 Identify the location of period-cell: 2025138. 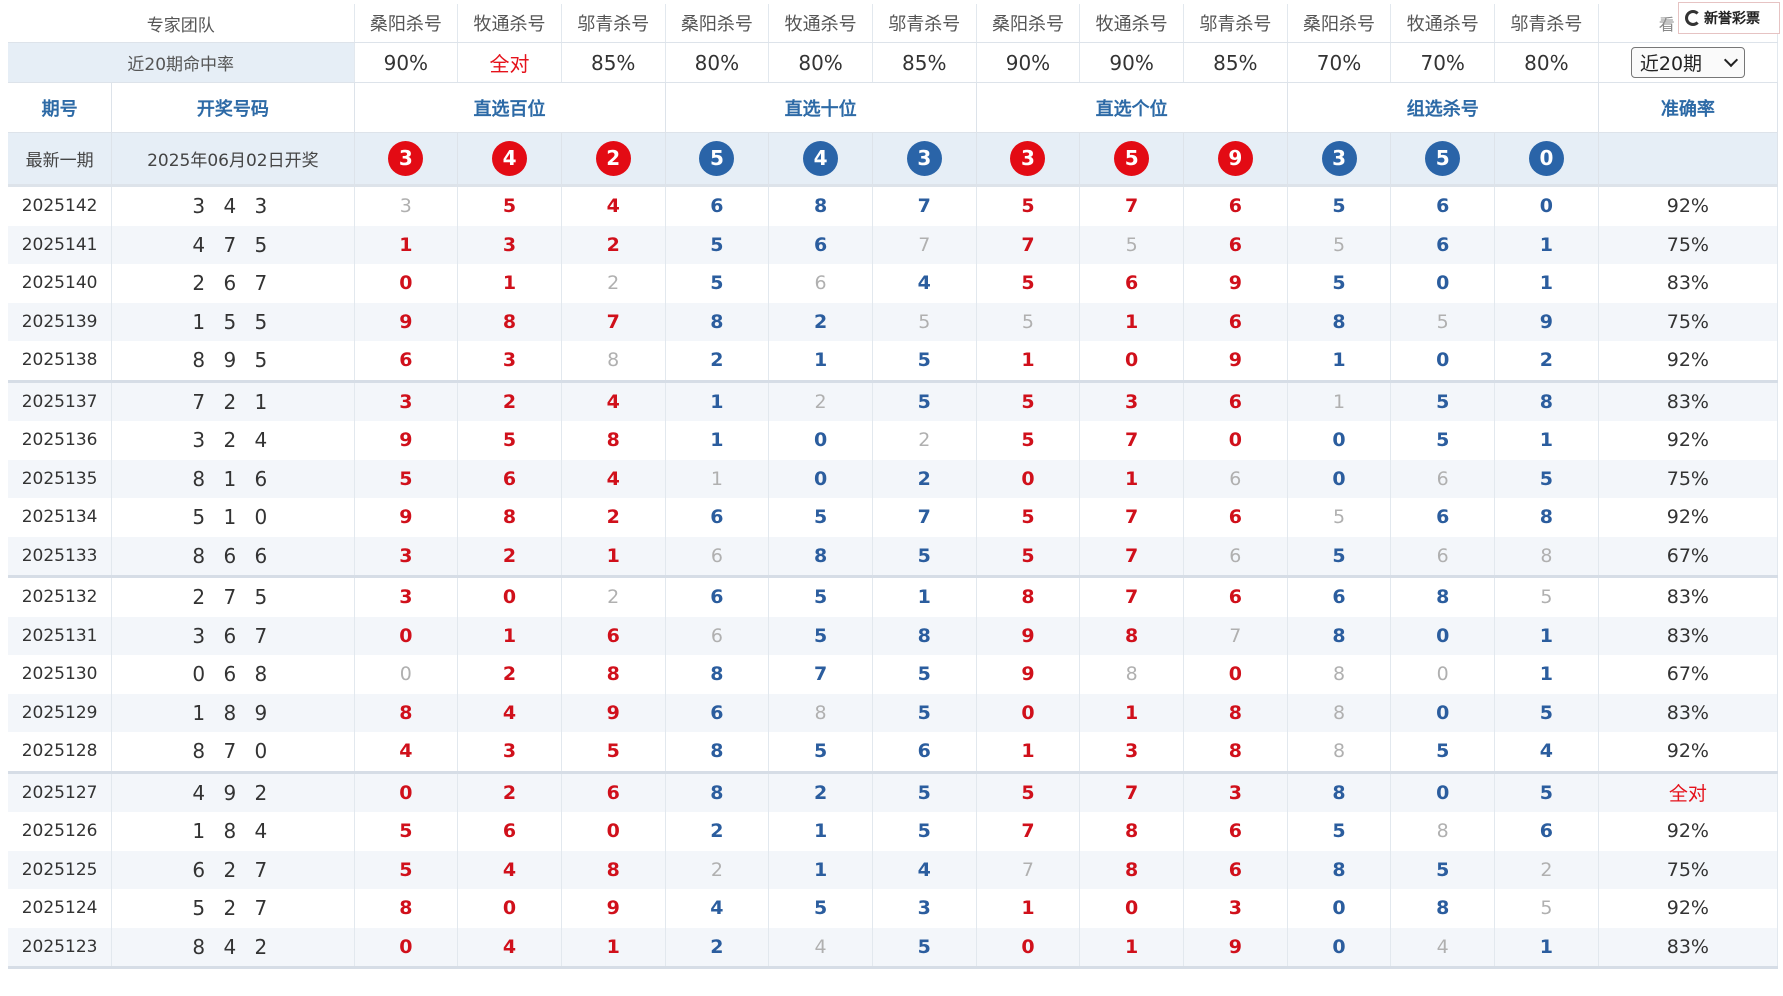
(60, 361).